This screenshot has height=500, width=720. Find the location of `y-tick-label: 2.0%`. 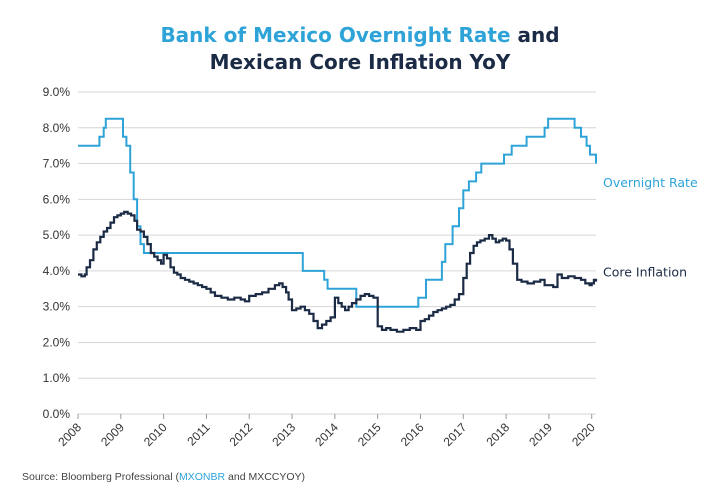

y-tick-label: 2.0% is located at coordinates (57, 342).